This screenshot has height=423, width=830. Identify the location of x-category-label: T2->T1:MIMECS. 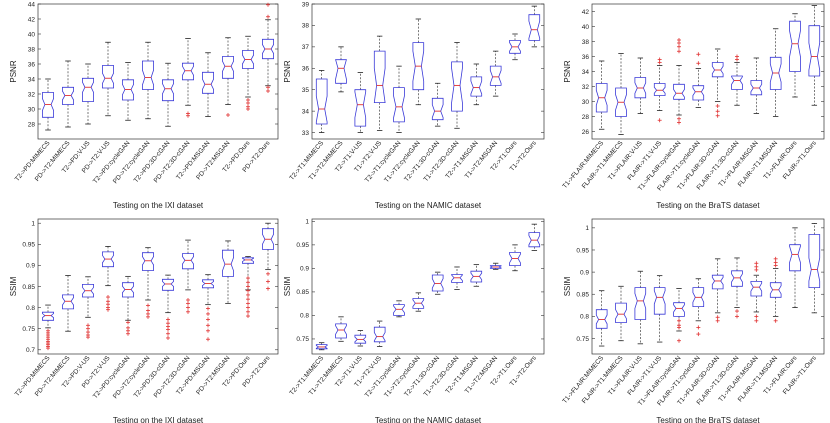
(306, 375).